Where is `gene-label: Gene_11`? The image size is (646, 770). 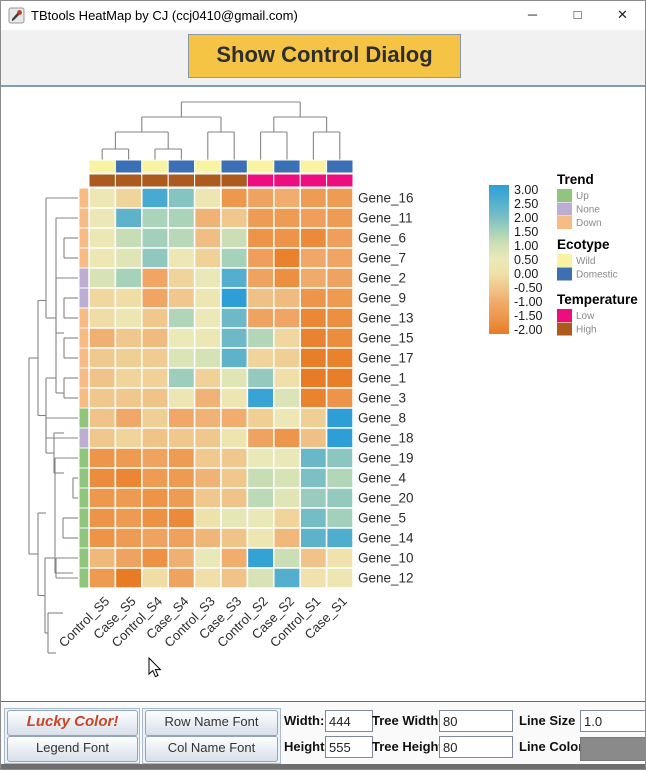
gene-label: Gene_11 is located at coordinates (385, 218).